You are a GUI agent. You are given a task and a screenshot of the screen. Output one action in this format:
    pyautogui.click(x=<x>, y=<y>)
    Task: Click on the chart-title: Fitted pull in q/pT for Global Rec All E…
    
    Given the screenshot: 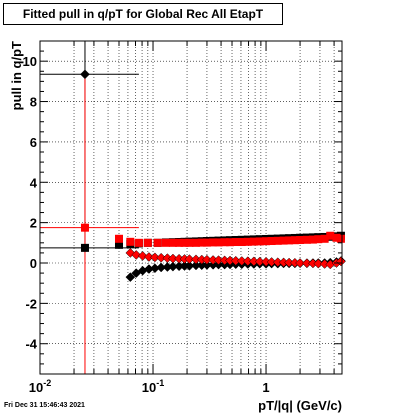 What is the action you would take?
    pyautogui.click(x=143, y=14)
    